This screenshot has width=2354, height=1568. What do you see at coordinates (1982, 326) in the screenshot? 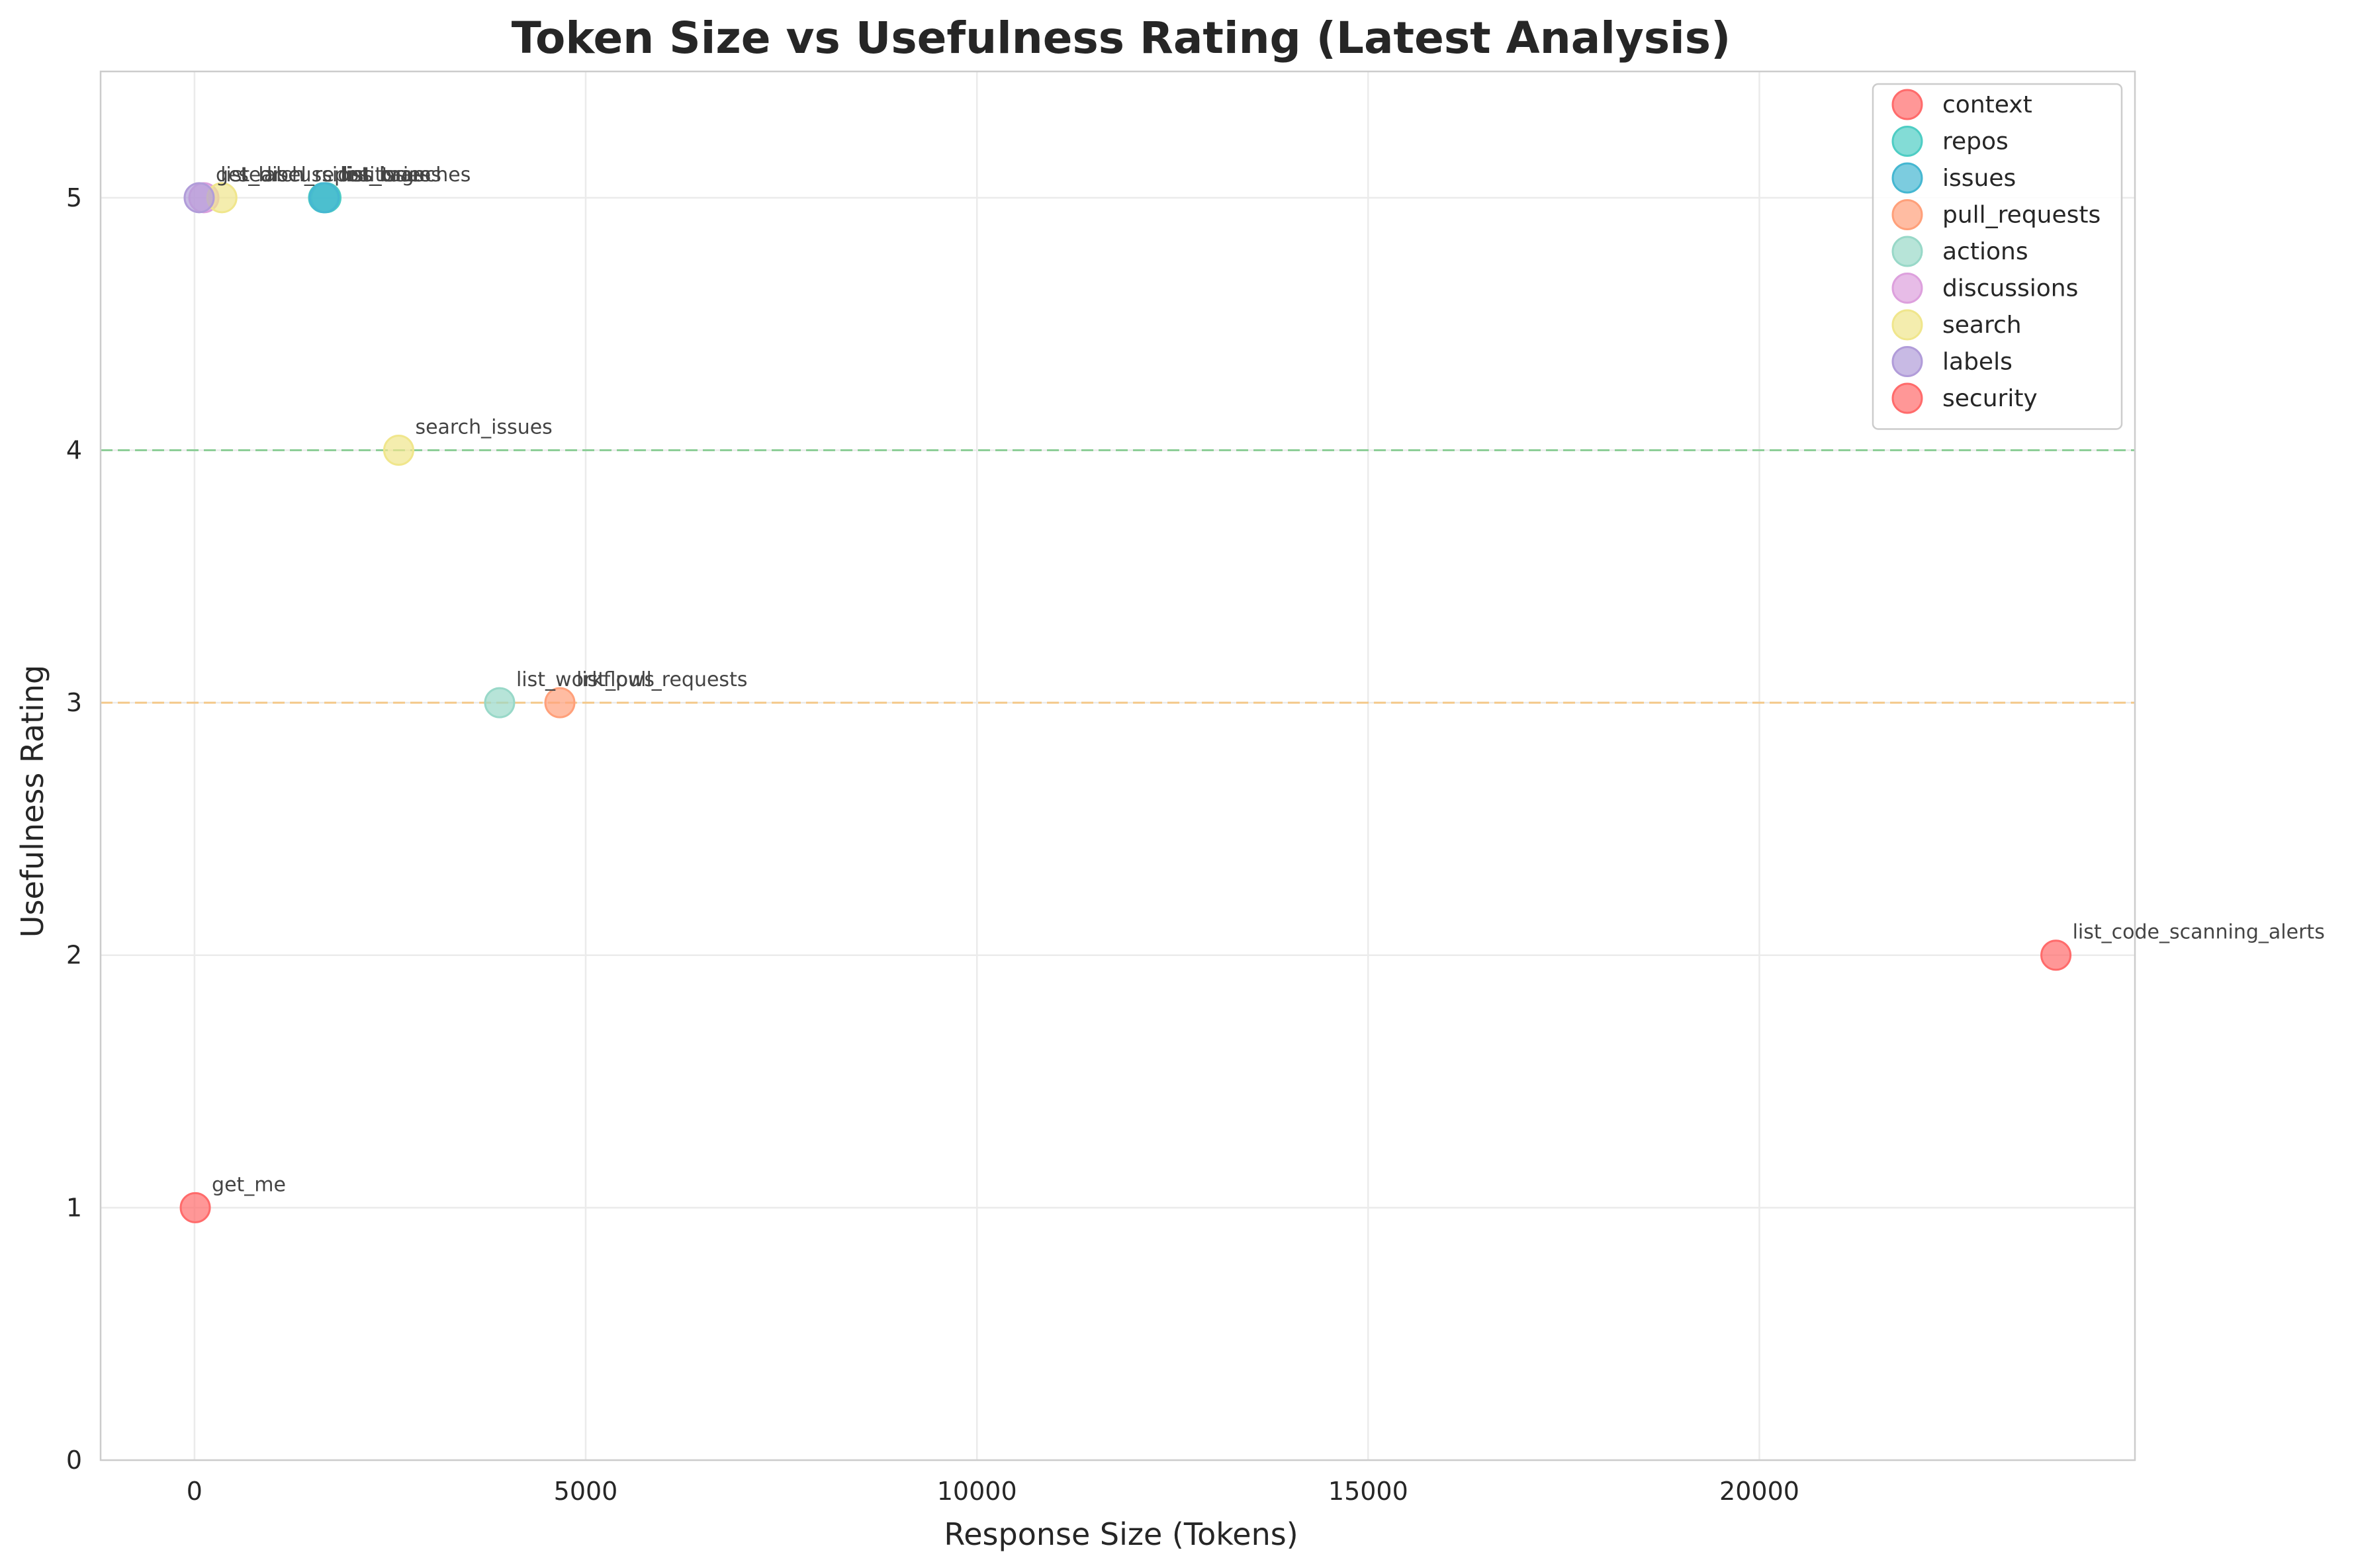
I see `legend-entry: search` at bounding box center [1982, 326].